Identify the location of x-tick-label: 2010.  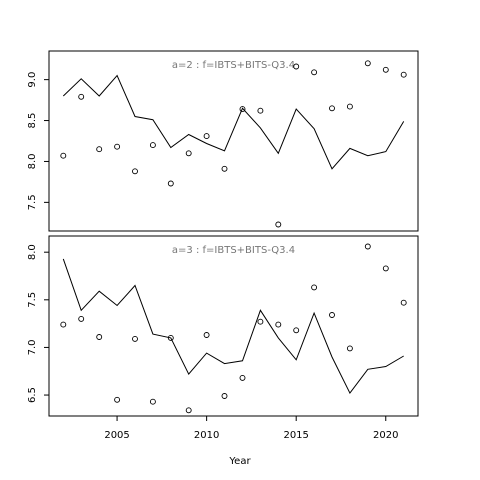
(206, 435).